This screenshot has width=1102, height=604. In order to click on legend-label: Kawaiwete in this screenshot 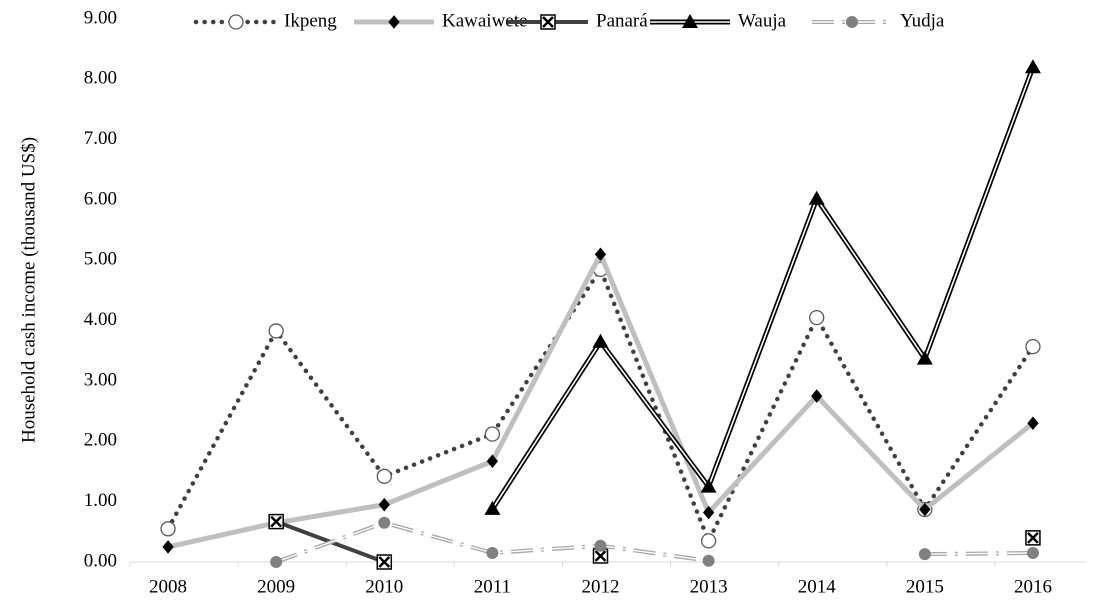, I will do `click(484, 20)`.